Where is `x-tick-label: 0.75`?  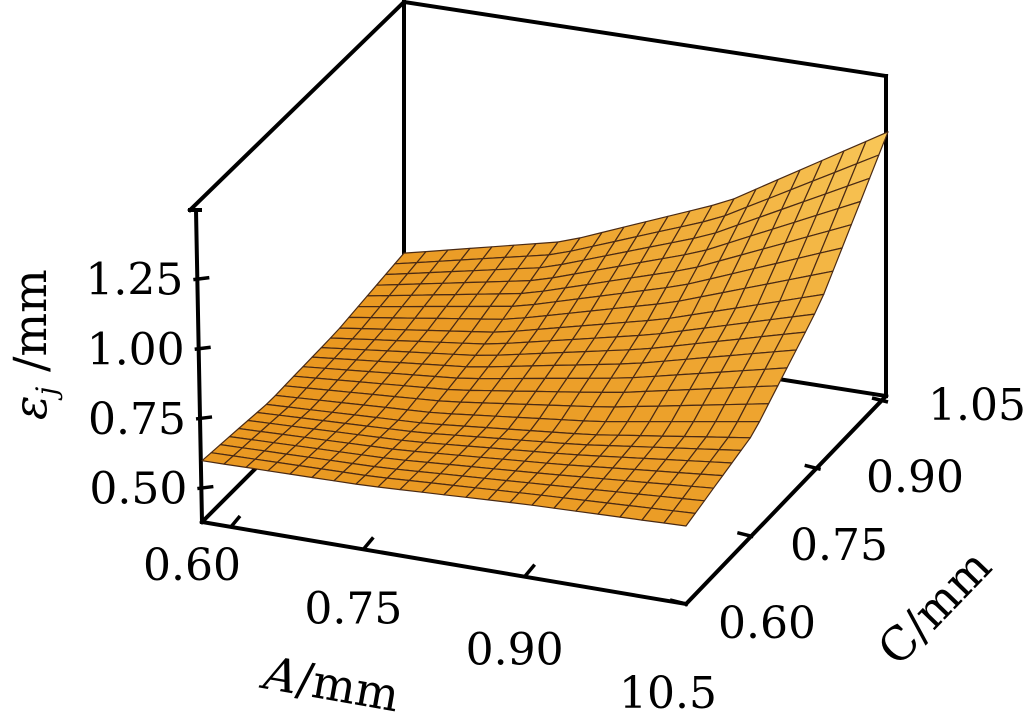 x-tick-label: 0.75 is located at coordinates (353, 608).